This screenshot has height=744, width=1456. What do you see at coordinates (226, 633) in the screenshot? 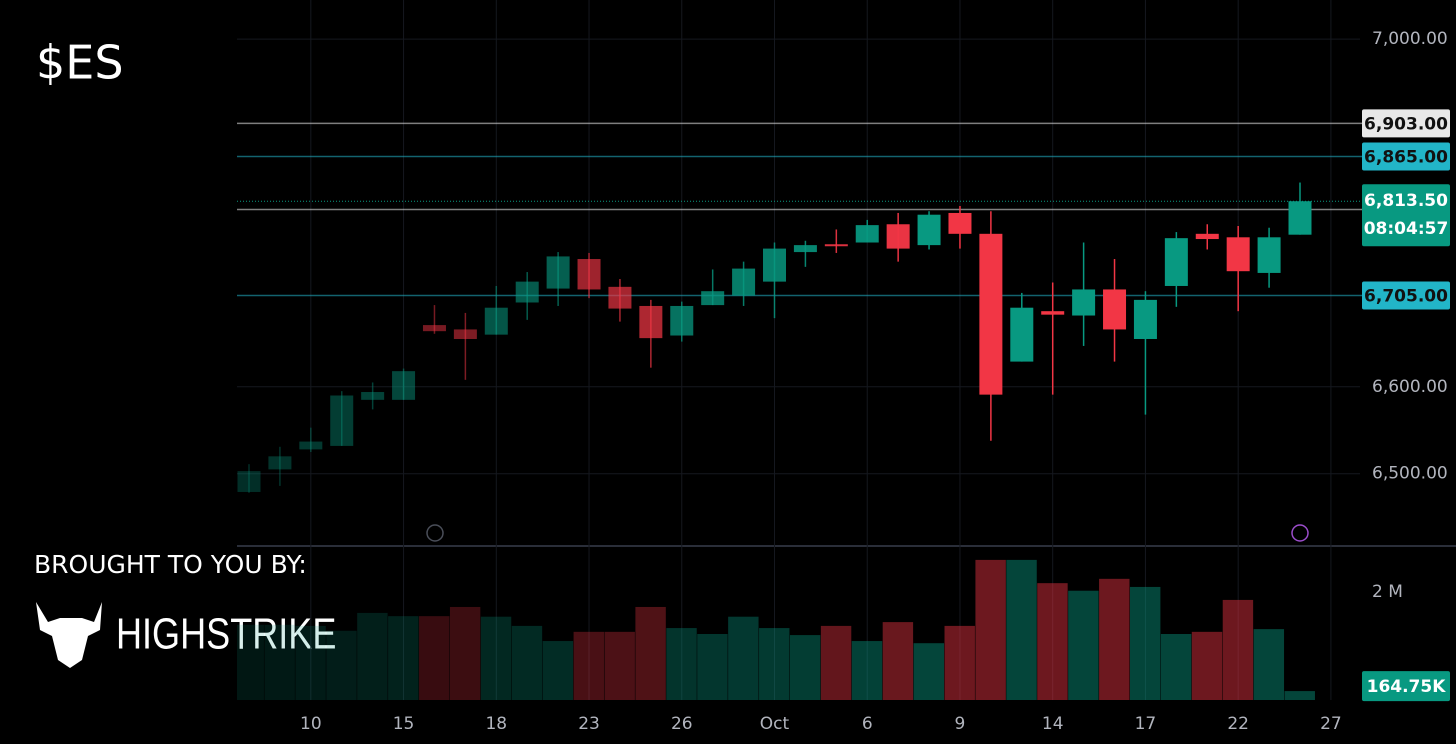
I see `brand-name: HIGHSTRIKE` at bounding box center [226, 633].